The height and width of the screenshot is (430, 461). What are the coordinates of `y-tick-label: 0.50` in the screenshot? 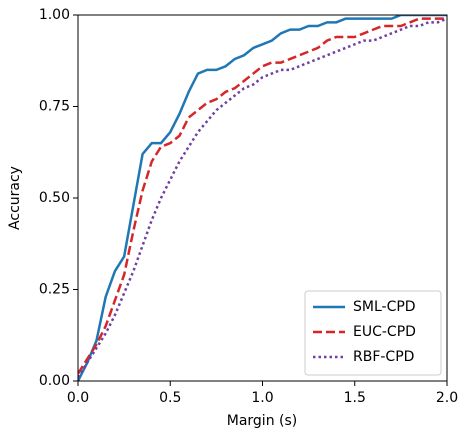 It's located at (54, 198).